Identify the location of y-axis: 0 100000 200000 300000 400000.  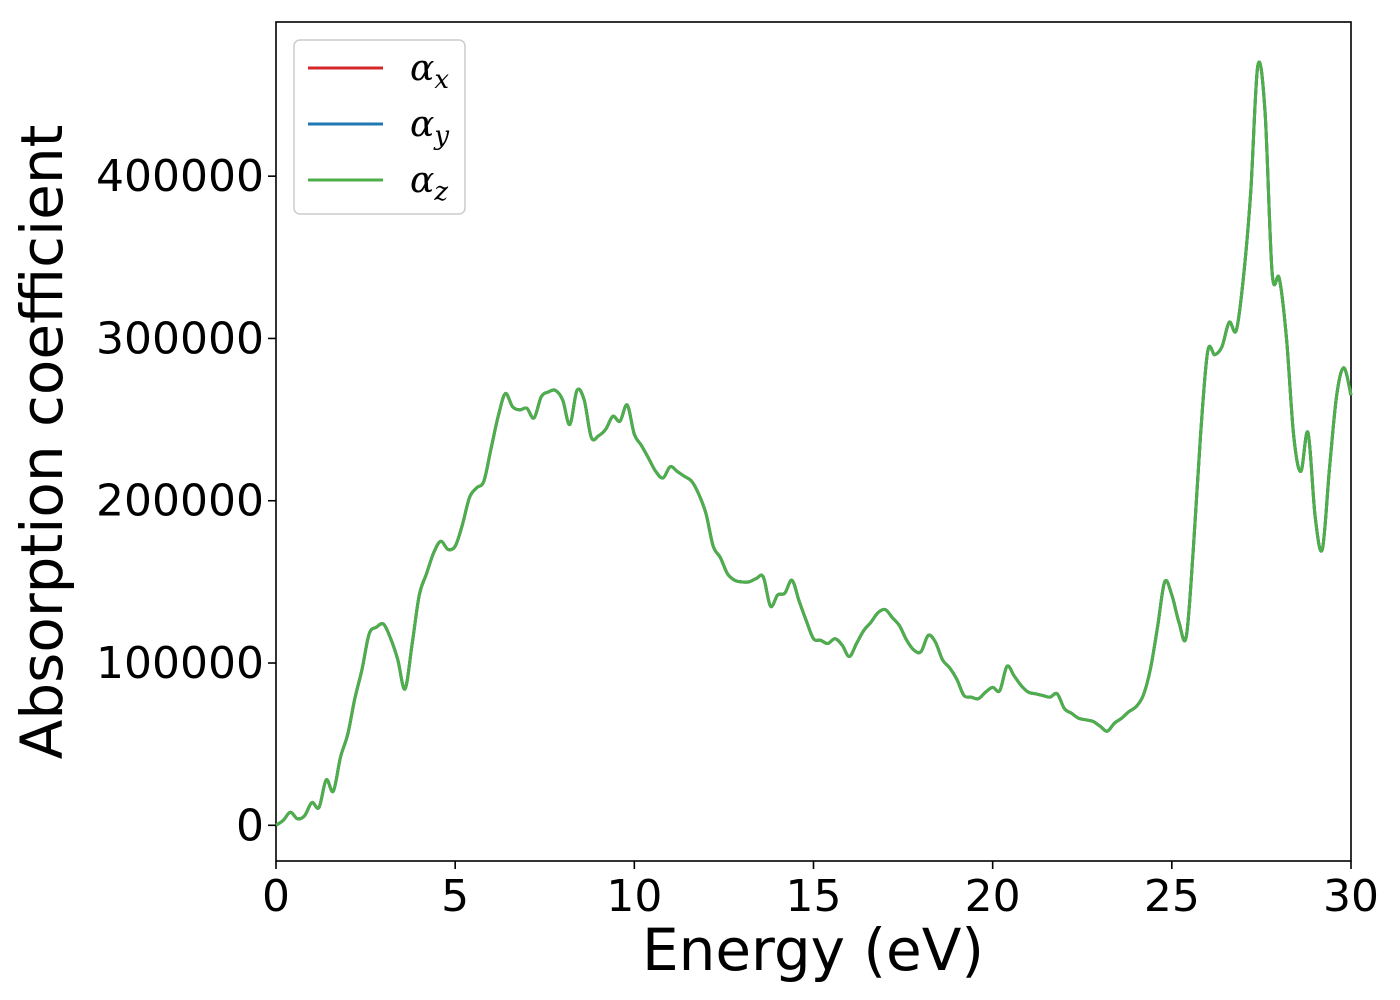
(186, 501).